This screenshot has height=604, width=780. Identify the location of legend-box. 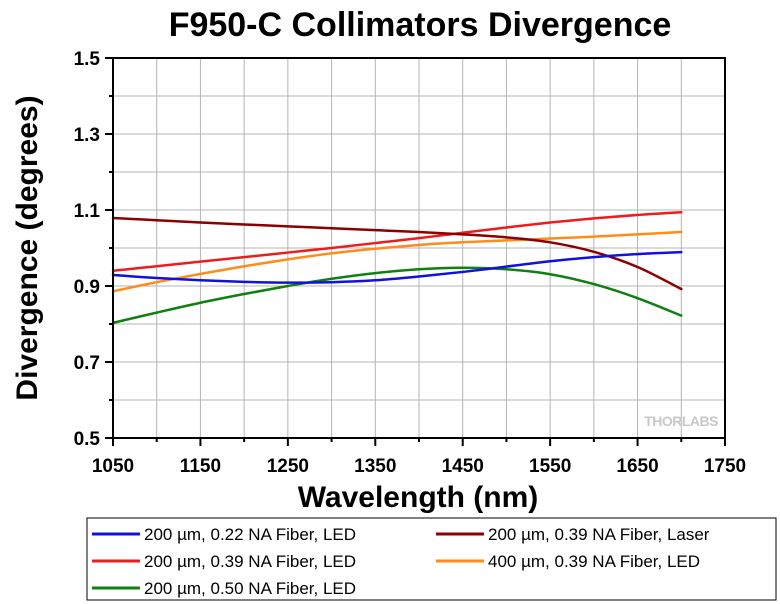
(431, 559).